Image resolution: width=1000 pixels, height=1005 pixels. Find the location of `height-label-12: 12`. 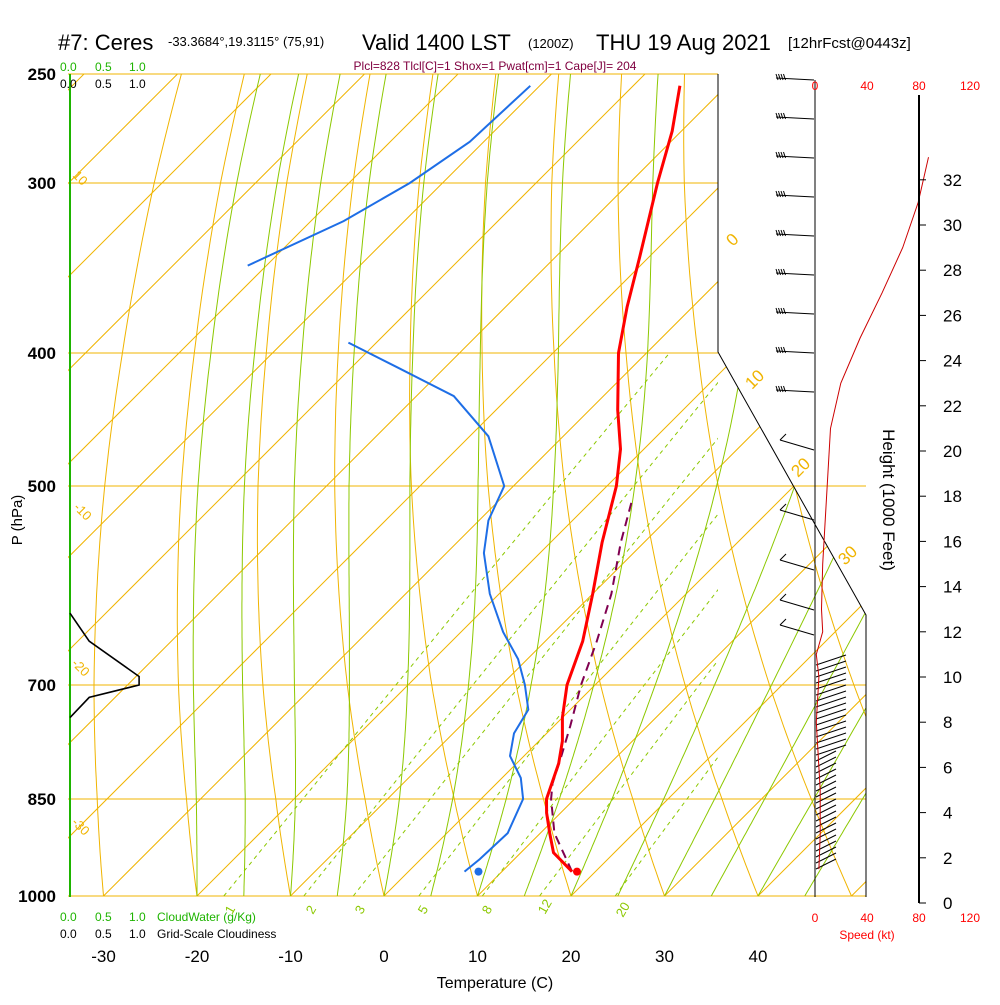

height-label-12: 12 is located at coordinates (952, 632).